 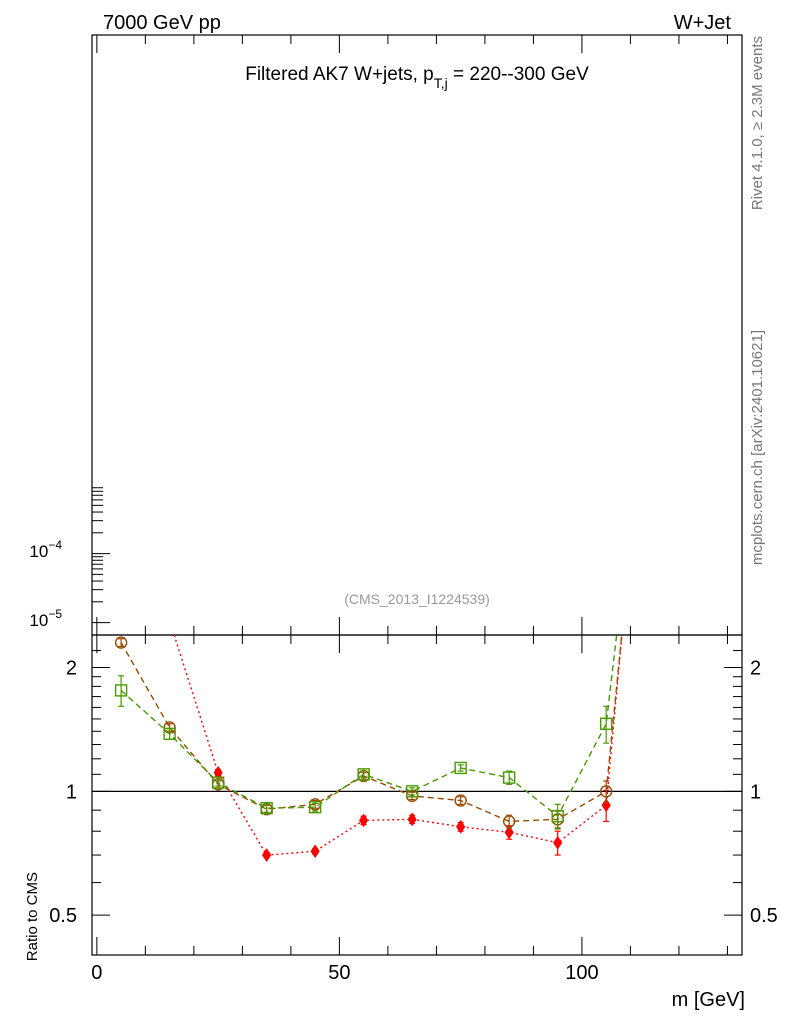 What do you see at coordinates (764, 916) in the screenshot?
I see `y-tick-label-right: 0.5` at bounding box center [764, 916].